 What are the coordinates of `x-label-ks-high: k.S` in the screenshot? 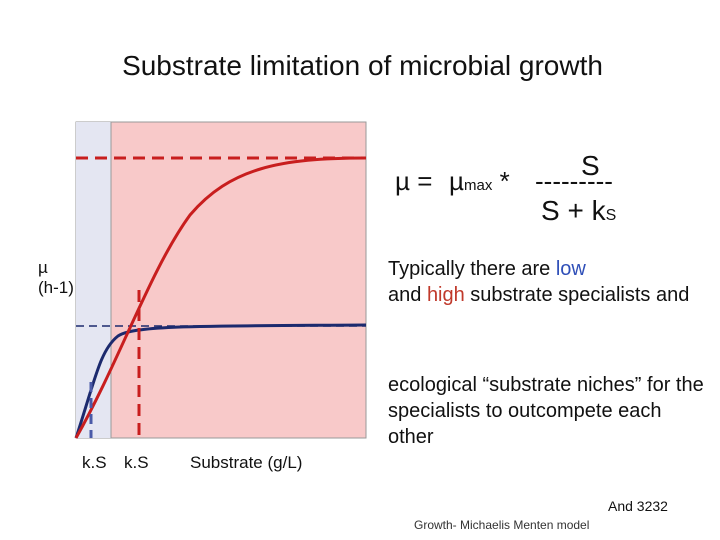 It's located at (136, 462).